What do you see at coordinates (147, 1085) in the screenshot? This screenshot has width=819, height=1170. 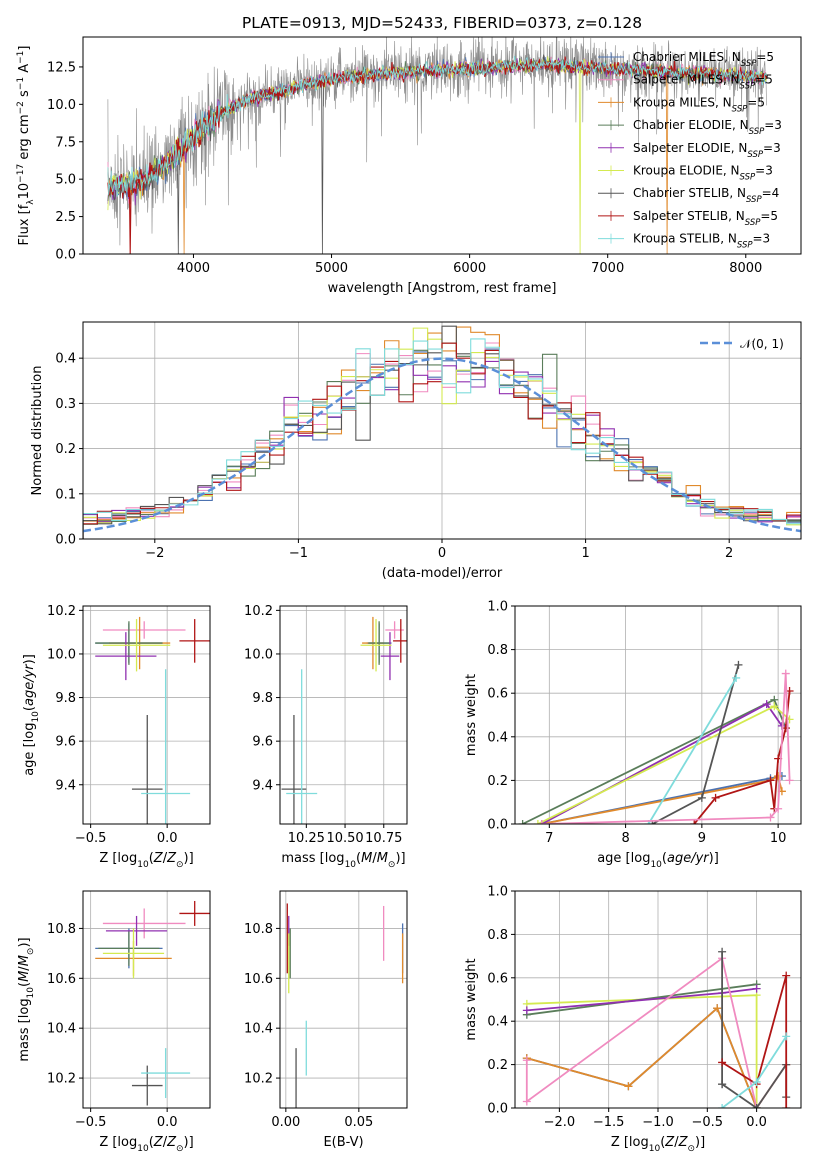 I see `errorbar-chabrier-stelib` at bounding box center [147, 1085].